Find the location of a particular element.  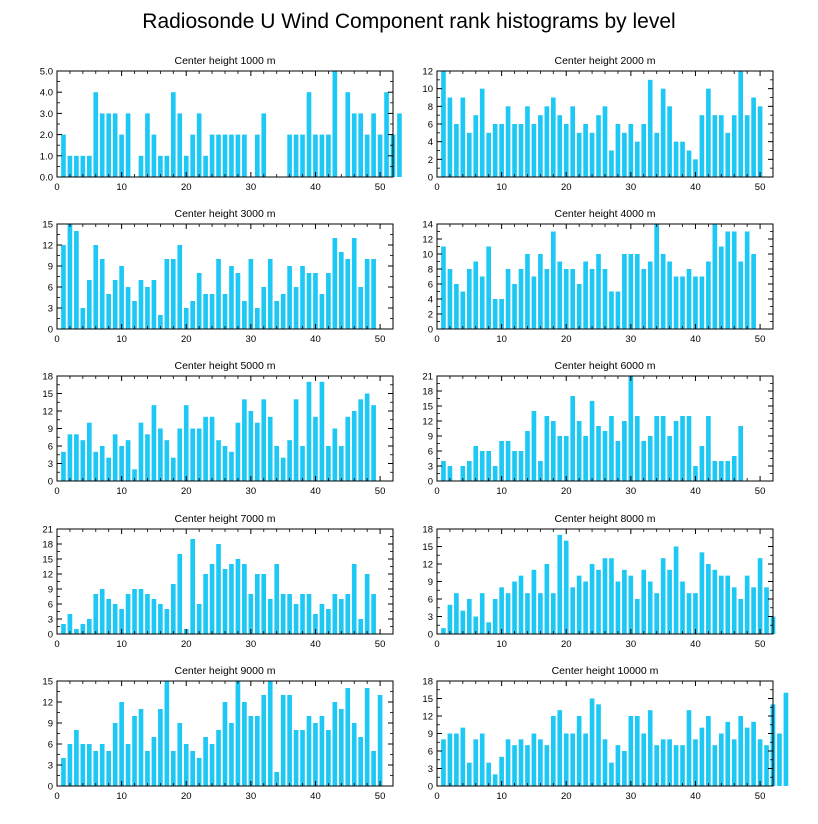

x-tick-label: 10 is located at coordinates (121, 644).